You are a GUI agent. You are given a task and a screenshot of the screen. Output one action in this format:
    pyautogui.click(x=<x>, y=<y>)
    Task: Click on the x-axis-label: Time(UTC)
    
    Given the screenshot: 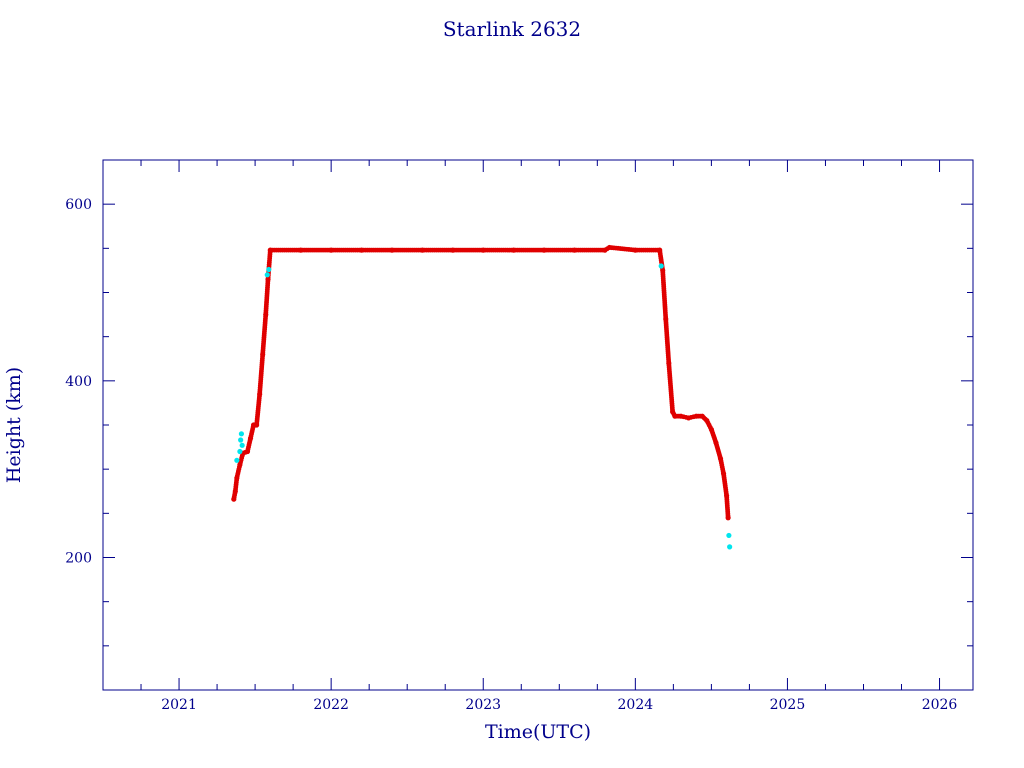 What is the action you would take?
    pyautogui.click(x=538, y=732)
    